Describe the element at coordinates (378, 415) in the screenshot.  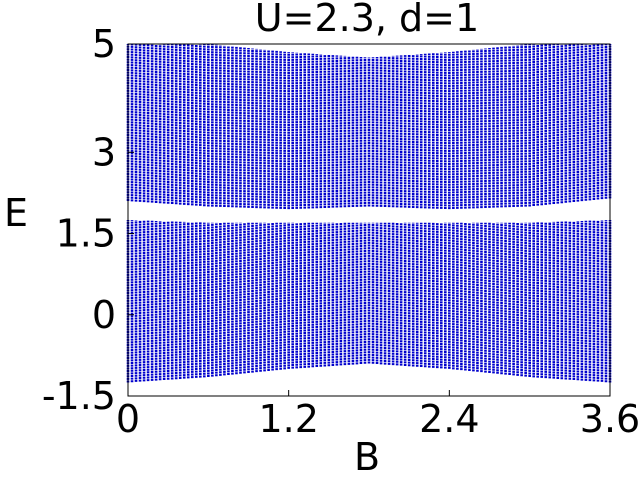
I see `x-axis: 0 1.2 2.4 3.6` at that location.